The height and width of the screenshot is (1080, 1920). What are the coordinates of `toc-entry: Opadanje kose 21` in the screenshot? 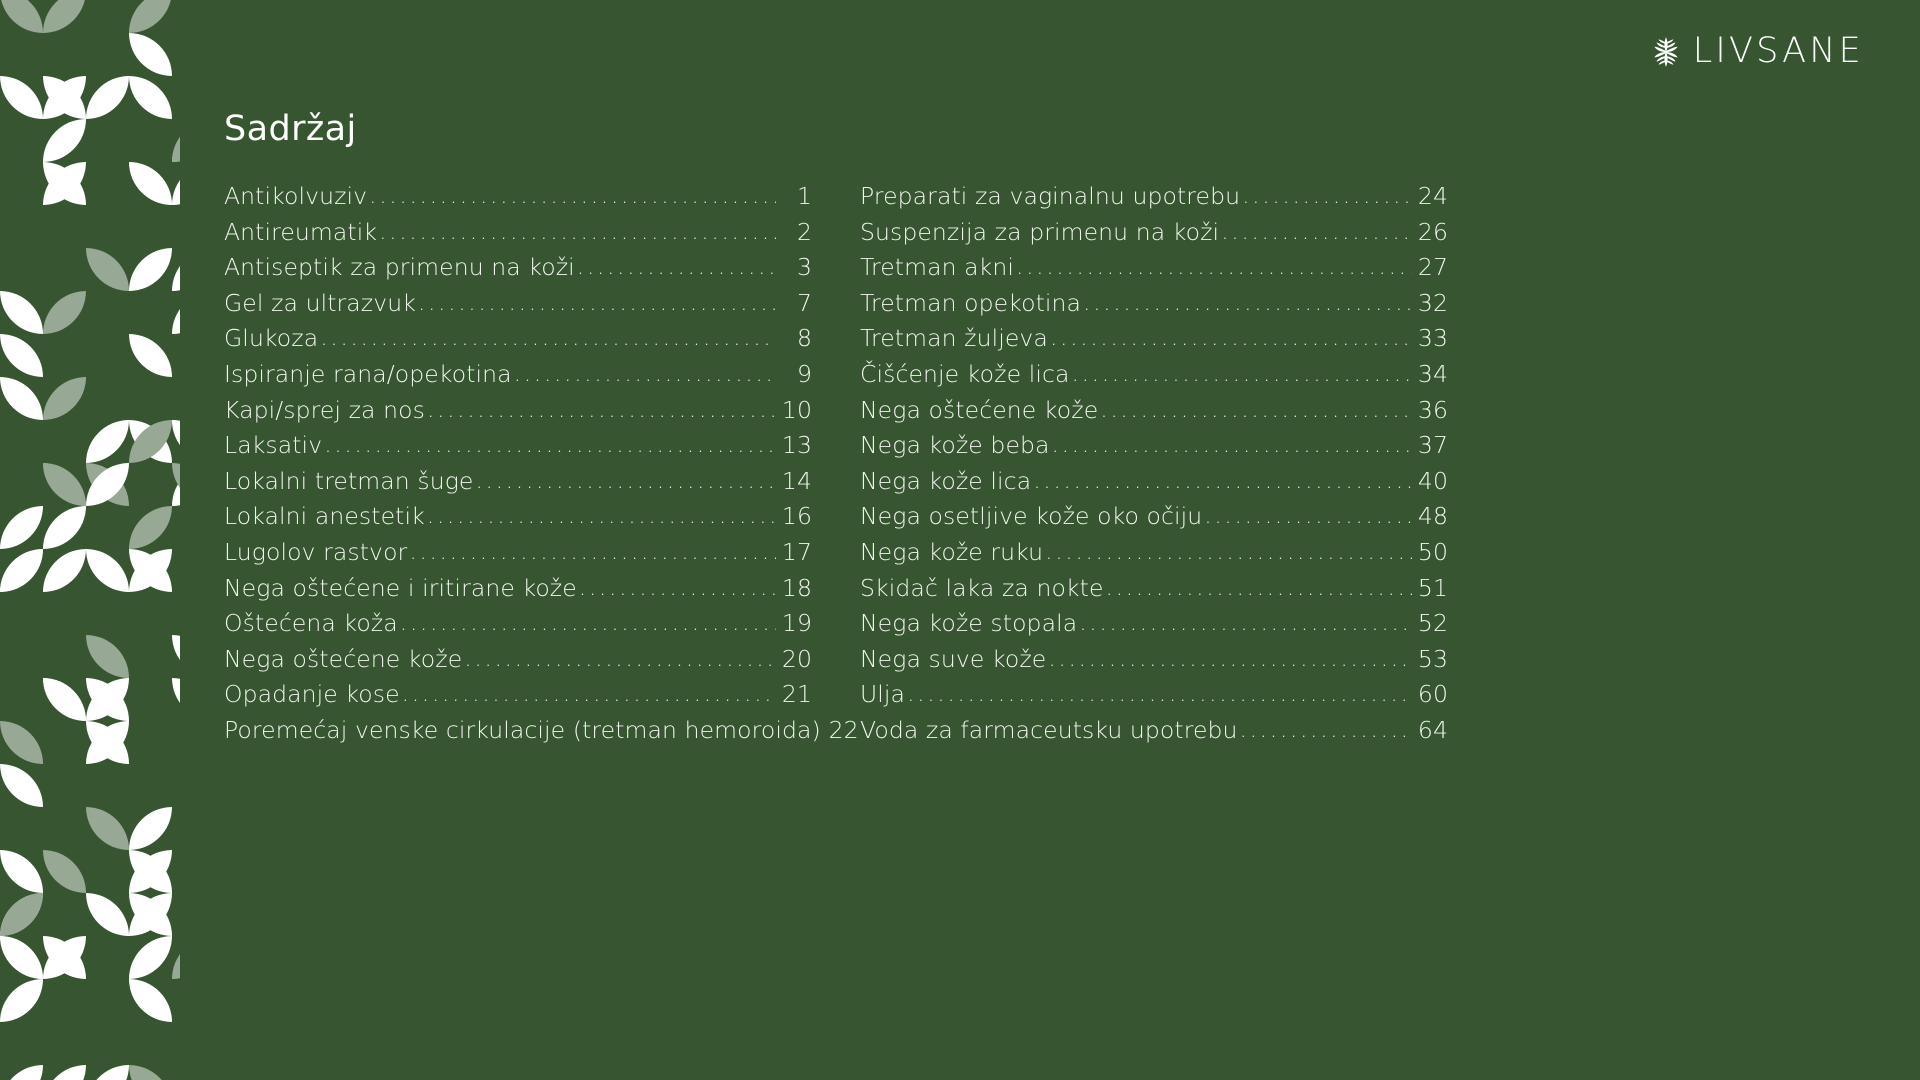 It's located at (518, 698).